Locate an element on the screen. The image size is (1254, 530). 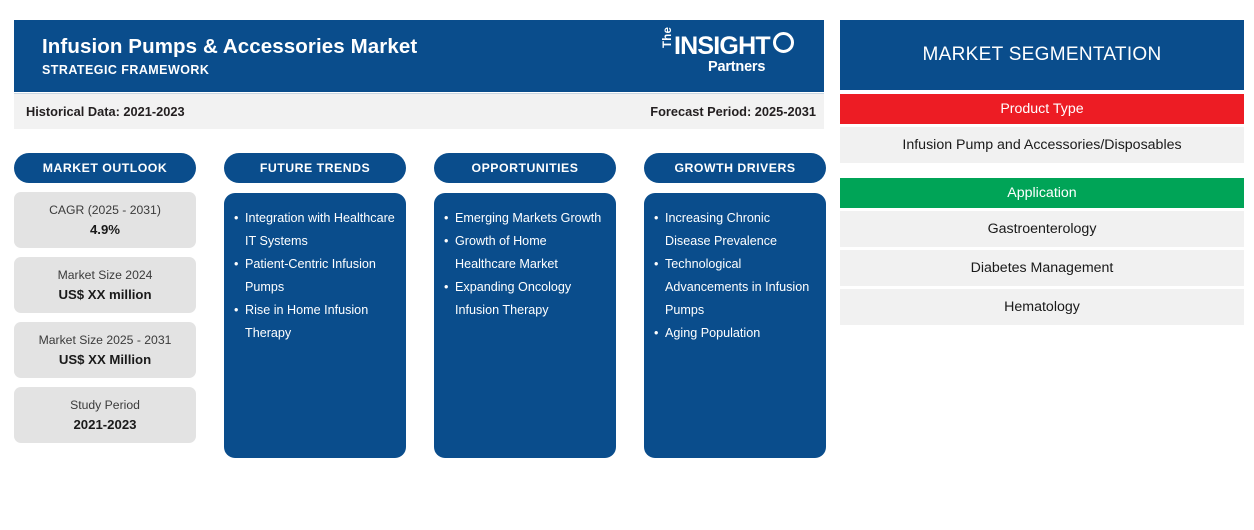
stat-value: US$ XX million is located at coordinates (105, 294).